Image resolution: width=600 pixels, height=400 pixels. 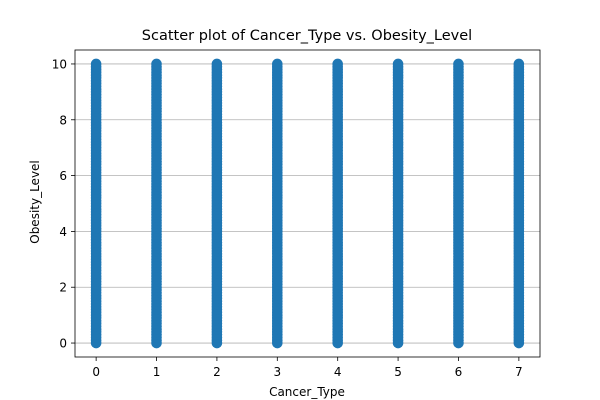 What do you see at coordinates (59, 64) in the screenshot?
I see `y-tick-label-10: 10` at bounding box center [59, 64].